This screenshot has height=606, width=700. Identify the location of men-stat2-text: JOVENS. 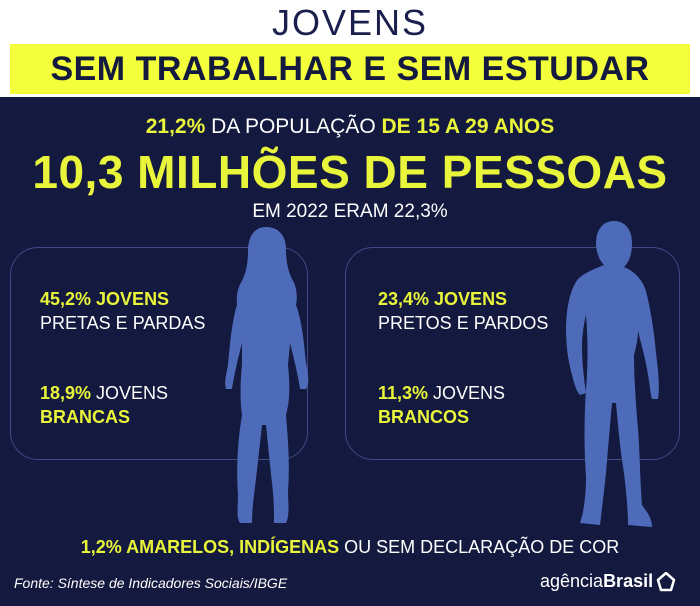
(467, 393).